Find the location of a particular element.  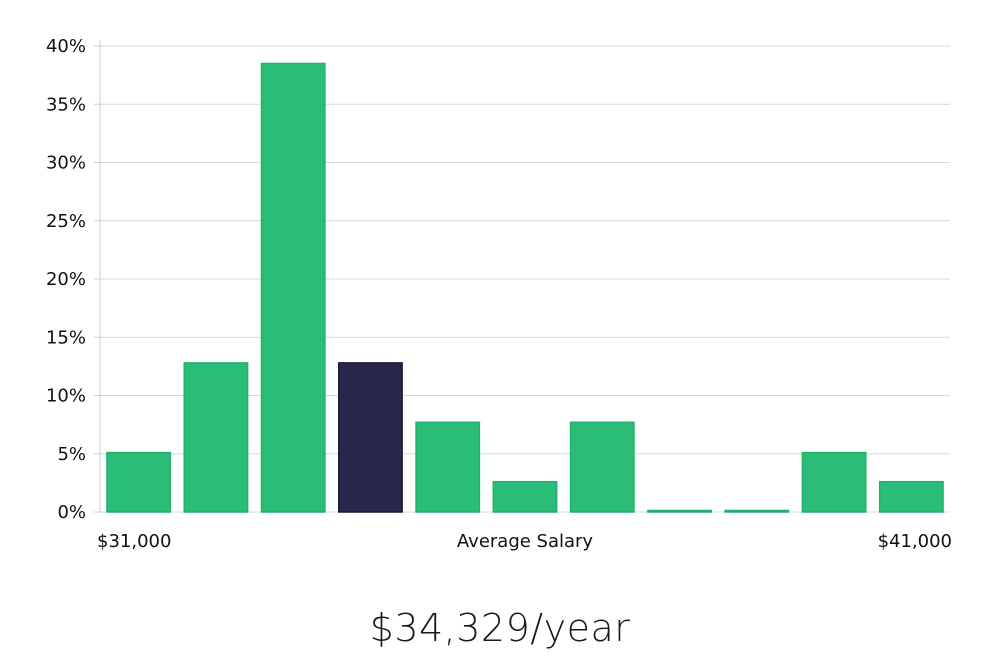

x-axis-title: Average Salary is located at coordinates (525, 541).